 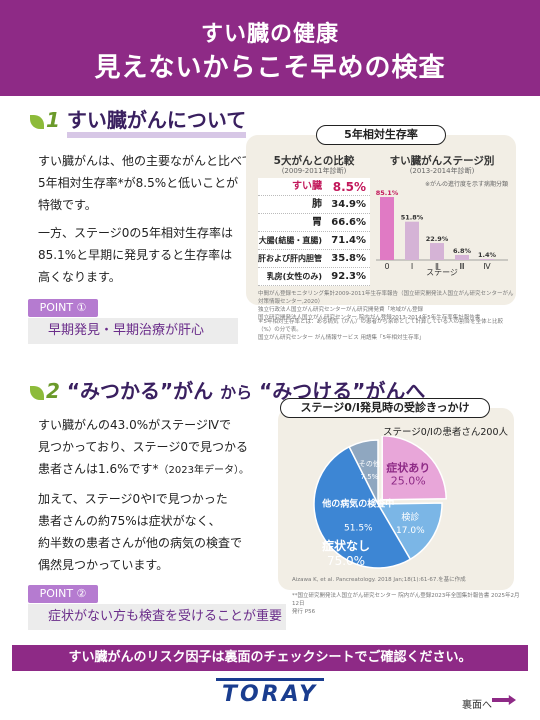 What do you see at coordinates (146, 161) in the screenshot?
I see `text-line: すい臓がんは、他の主要ながんと比べて` at bounding box center [146, 161].